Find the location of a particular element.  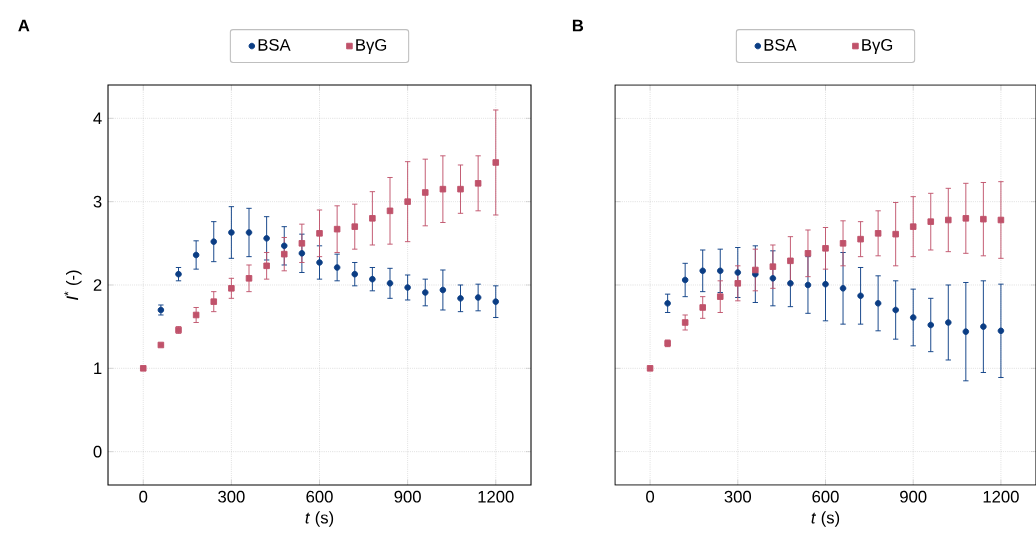

y-tick-label: 0 is located at coordinates (97, 451).